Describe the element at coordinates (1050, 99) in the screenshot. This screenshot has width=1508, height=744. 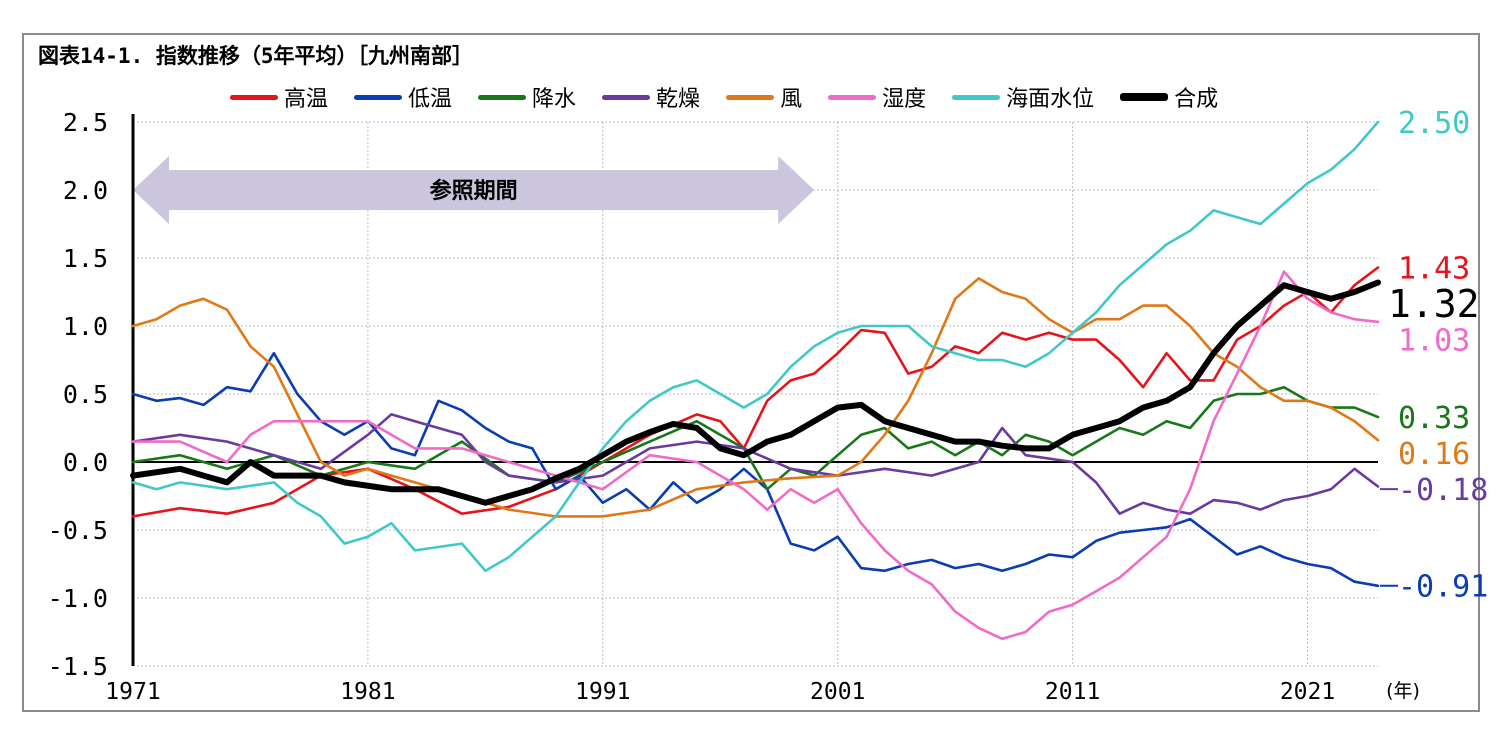
I see `legend-label: 海面水位` at that location.